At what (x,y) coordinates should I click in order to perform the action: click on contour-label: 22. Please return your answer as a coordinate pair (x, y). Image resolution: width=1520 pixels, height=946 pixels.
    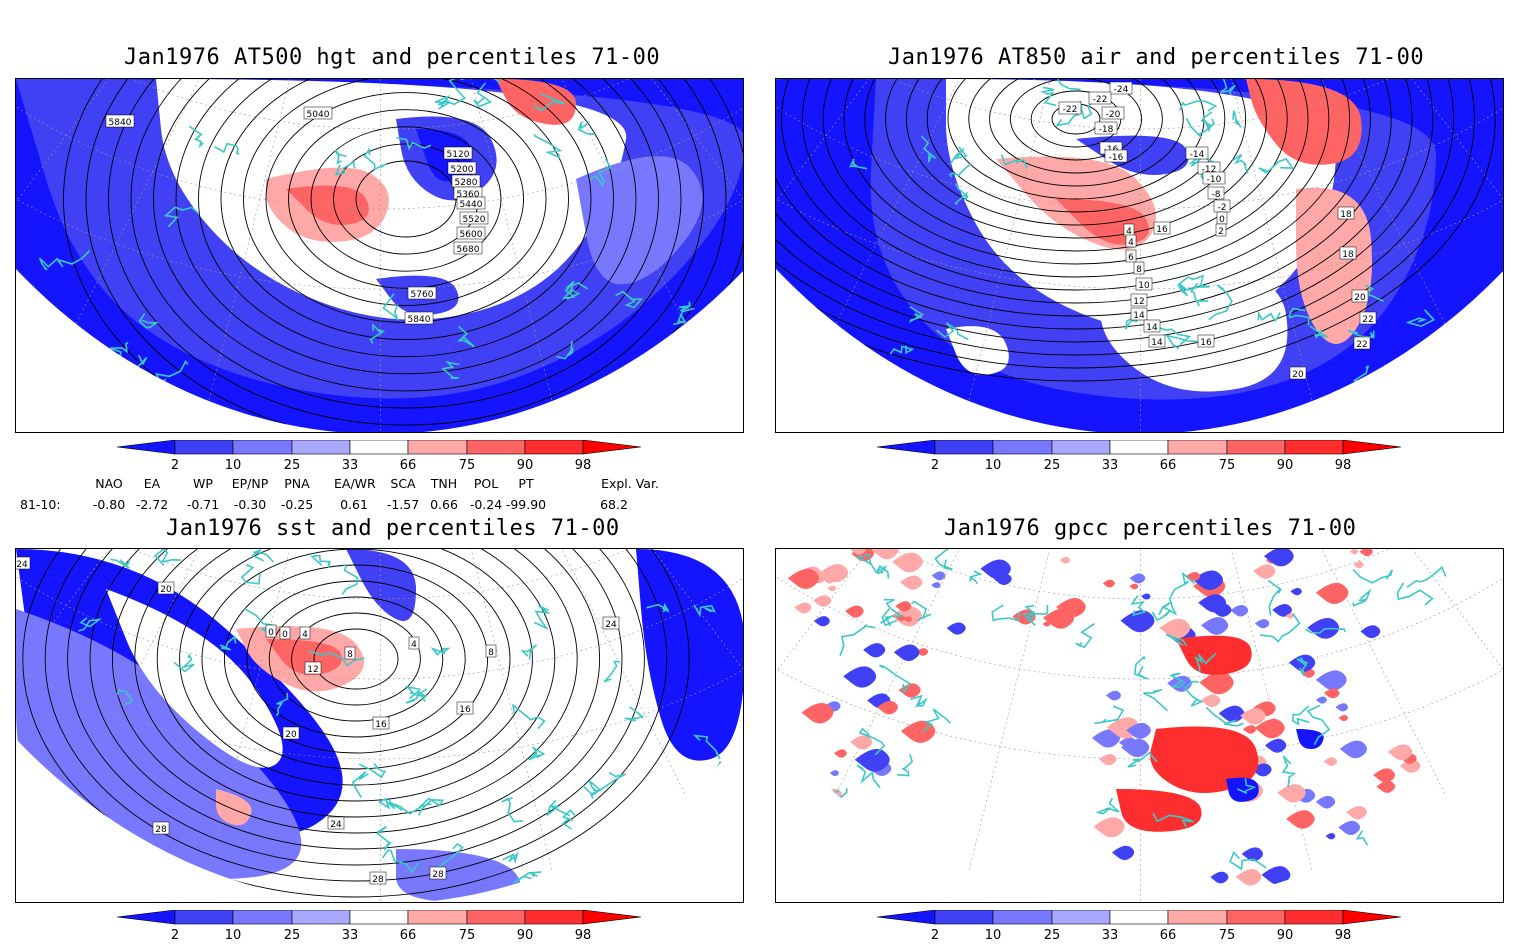
    Looking at the image, I should click on (1367, 320).